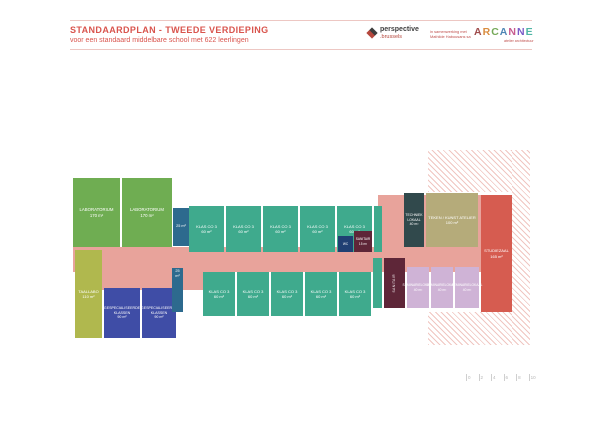 Image resolution: width=600 pixels, height=424 pixels. I want to click on room-label: TEKEN / KUNST ATELIER, so click(452, 217).